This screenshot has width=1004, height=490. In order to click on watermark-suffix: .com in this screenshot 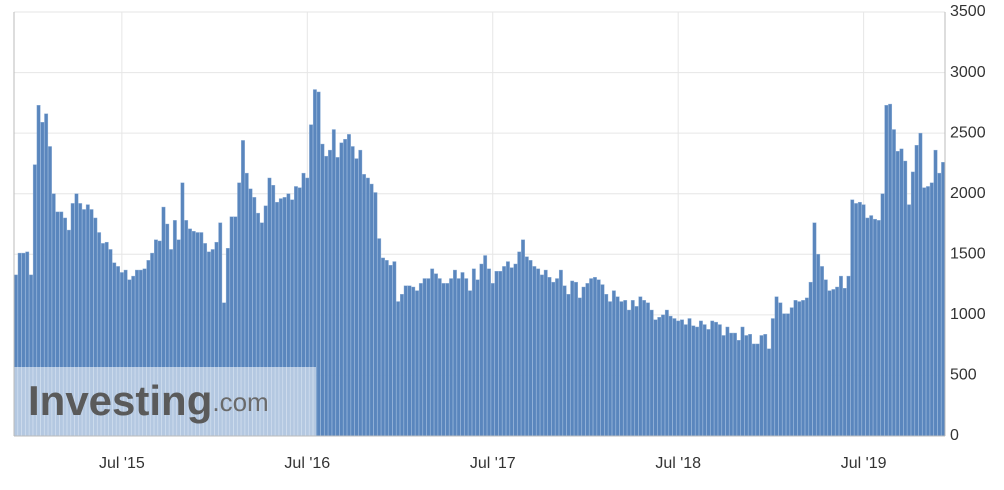, I will do `click(240, 402)`.